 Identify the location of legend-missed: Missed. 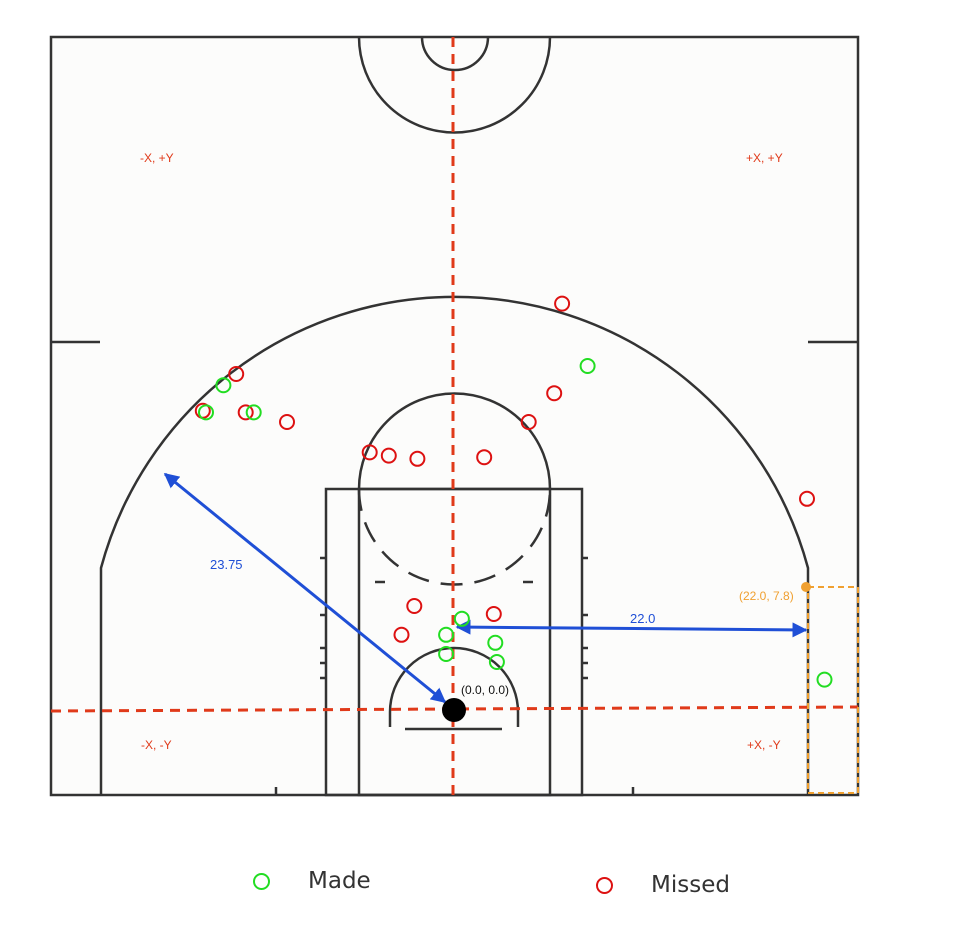
(663, 885).